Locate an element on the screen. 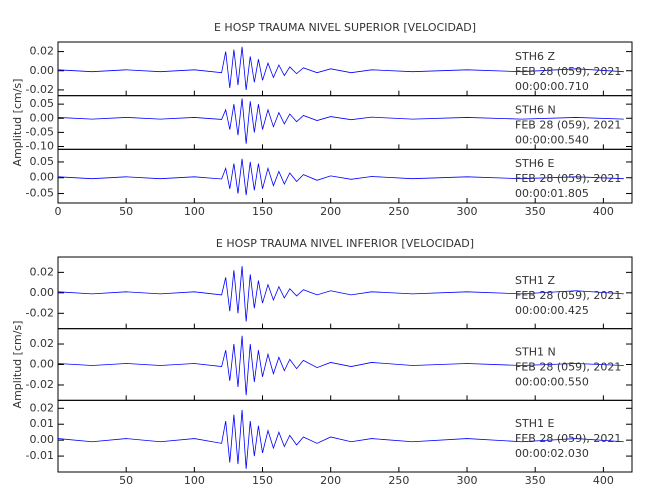 Image resolution: width=650 pixels, height=500 pixels. chart-title: E HOSP TRAUMA NIVEL INFERIOR [VELOCIDAD] is located at coordinates (345, 243).